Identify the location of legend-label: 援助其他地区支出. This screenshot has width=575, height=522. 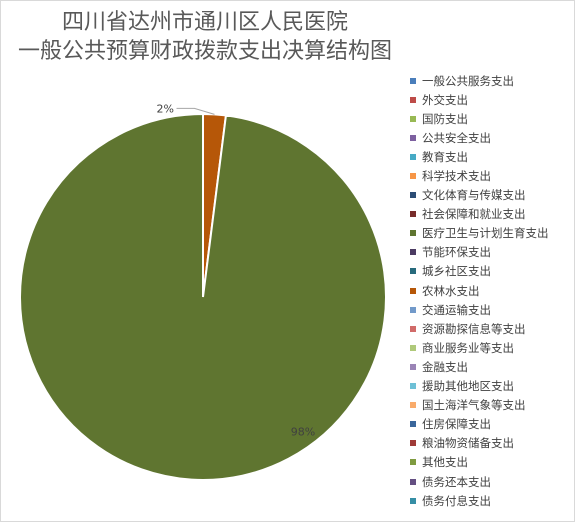
(468, 386).